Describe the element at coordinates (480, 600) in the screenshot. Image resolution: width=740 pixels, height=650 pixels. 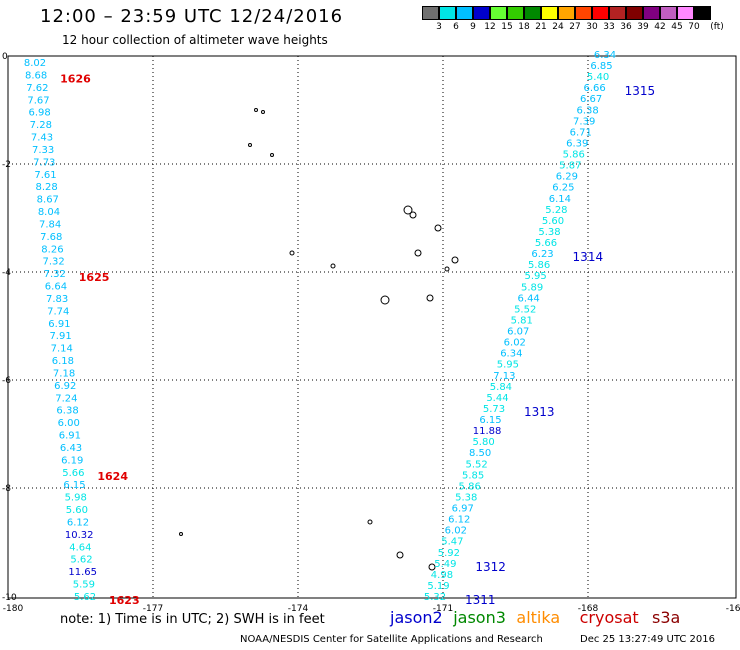
I see `pass-time-label: 1311` at that location.